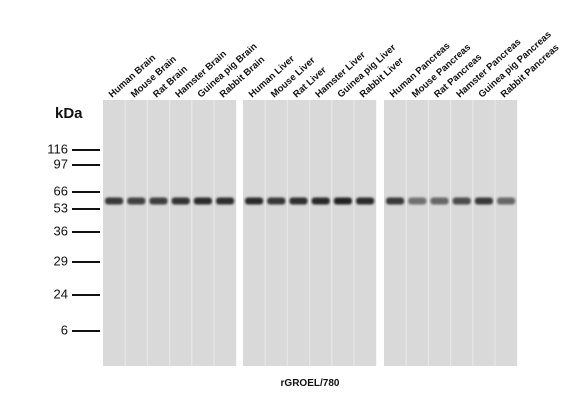  I want to click on marker-label: 24, so click(61, 293).